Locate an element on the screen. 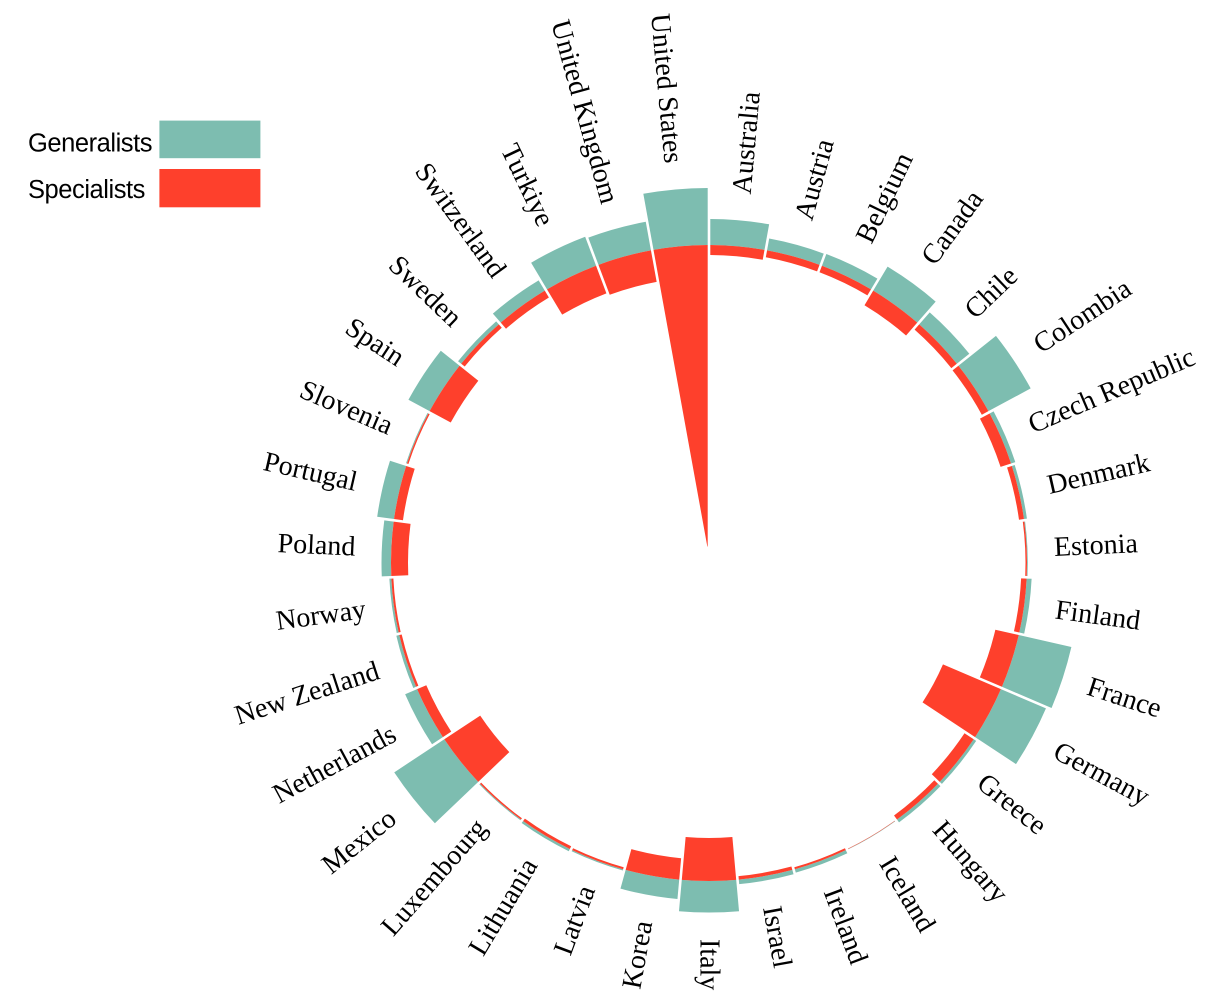  svg-text: Poland is located at coordinates (316, 545).